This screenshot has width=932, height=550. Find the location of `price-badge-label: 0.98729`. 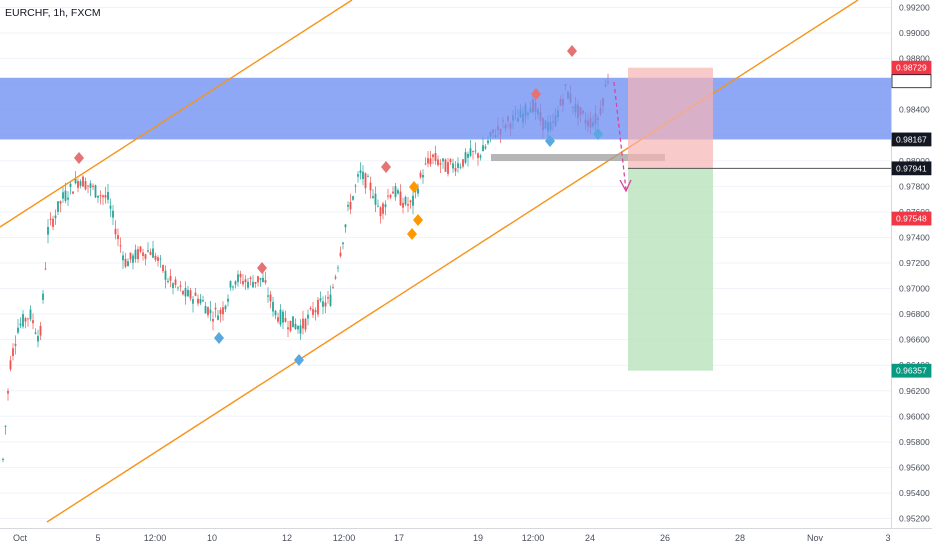

price-badge-label: 0.98729 is located at coordinates (911, 68).